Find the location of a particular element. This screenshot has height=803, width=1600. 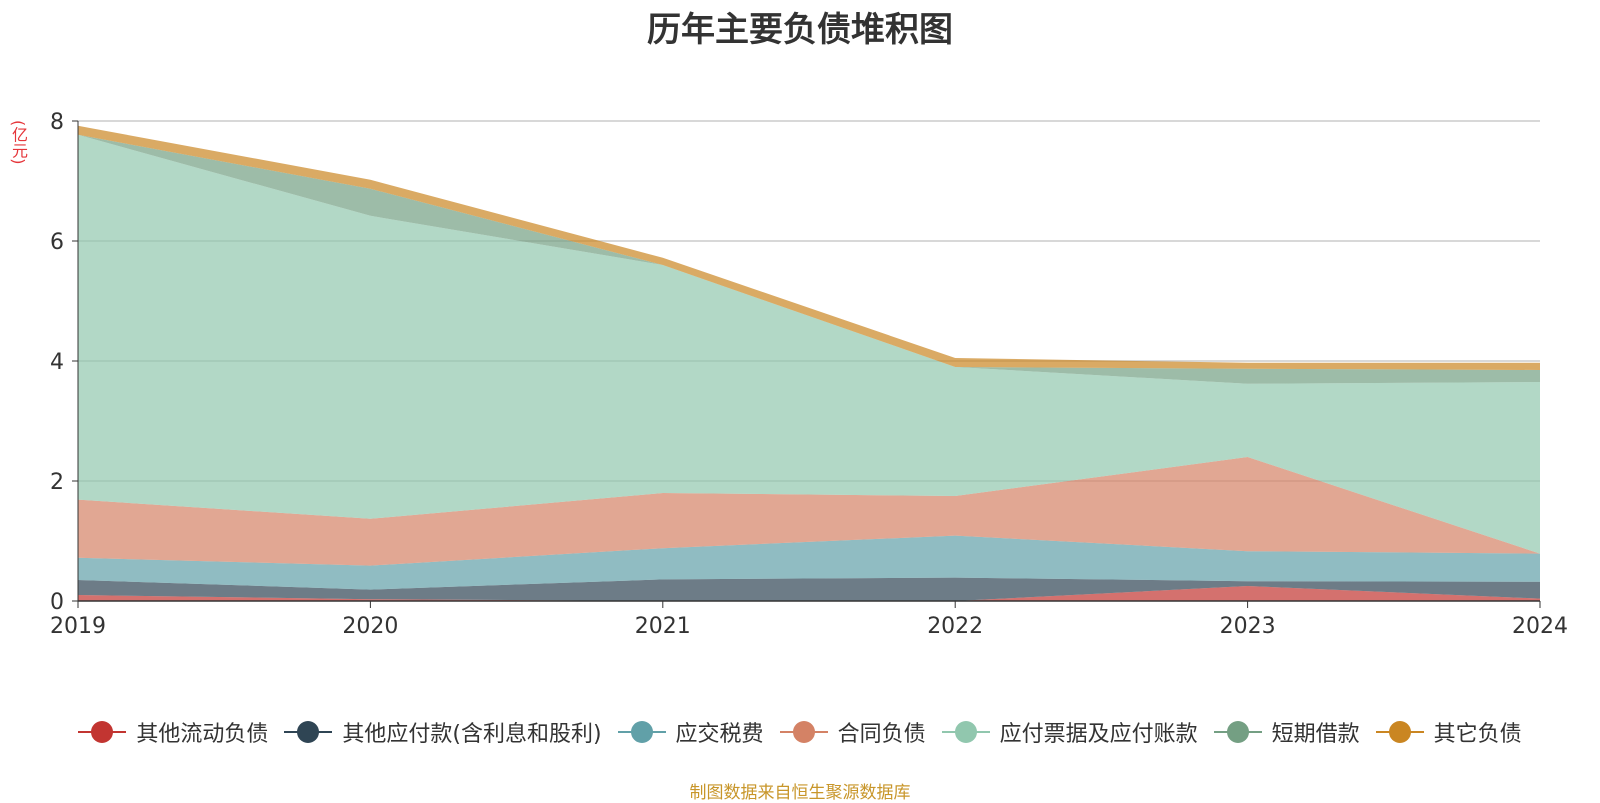

x-tick-label: 2021 is located at coordinates (663, 626).